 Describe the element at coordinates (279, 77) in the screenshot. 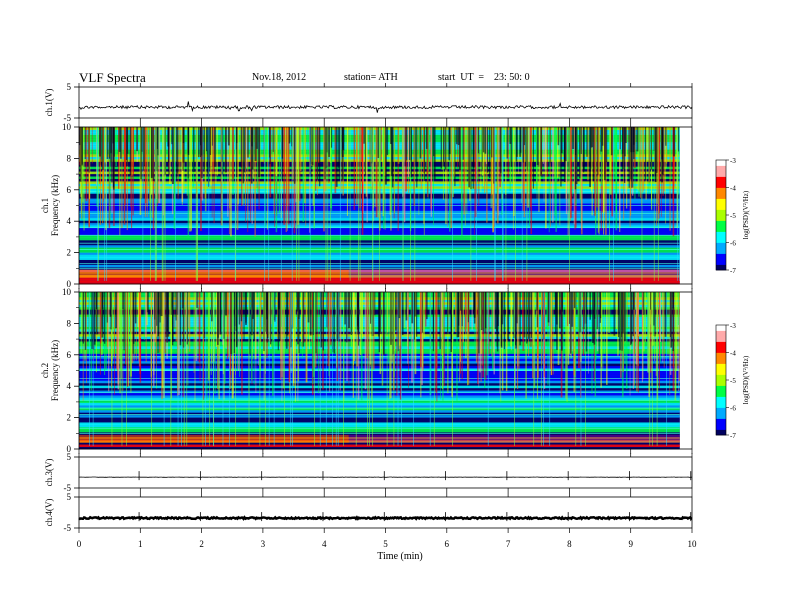

I see `date-label: Nov.18, 2012` at that location.